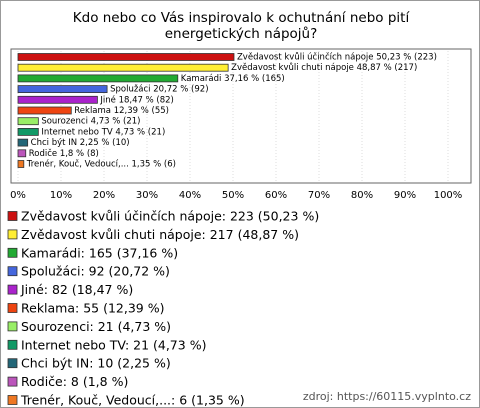 The width and height of the screenshot is (480, 408). Describe the element at coordinates (96, 326) in the screenshot. I see `legend-label: Sourozenci: 21 (4,73 %)` at that location.